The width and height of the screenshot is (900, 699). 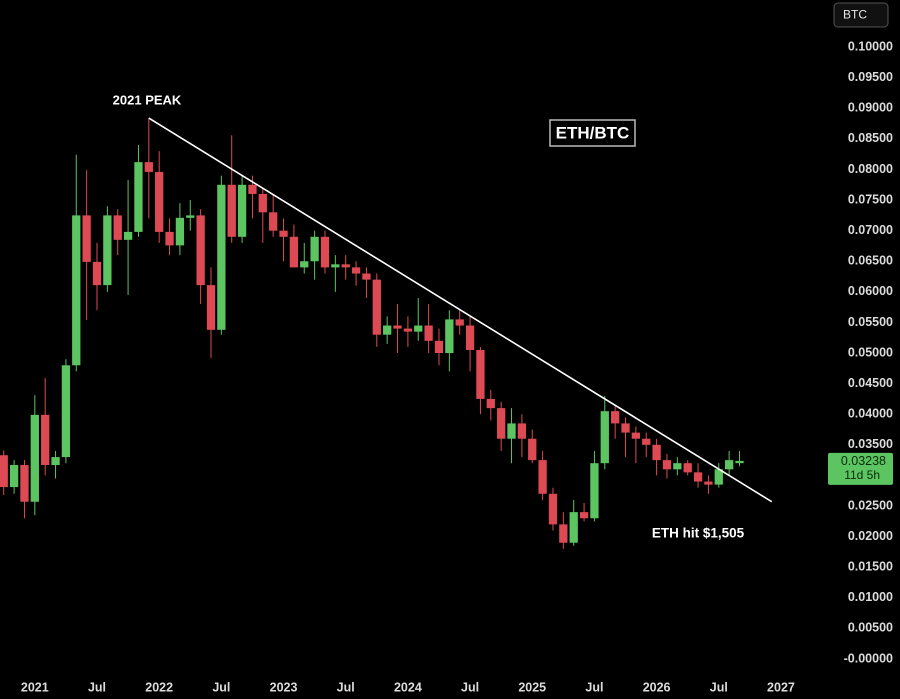 What do you see at coordinates (532, 687) in the screenshot?
I see `x-tick-label: 2025` at bounding box center [532, 687].